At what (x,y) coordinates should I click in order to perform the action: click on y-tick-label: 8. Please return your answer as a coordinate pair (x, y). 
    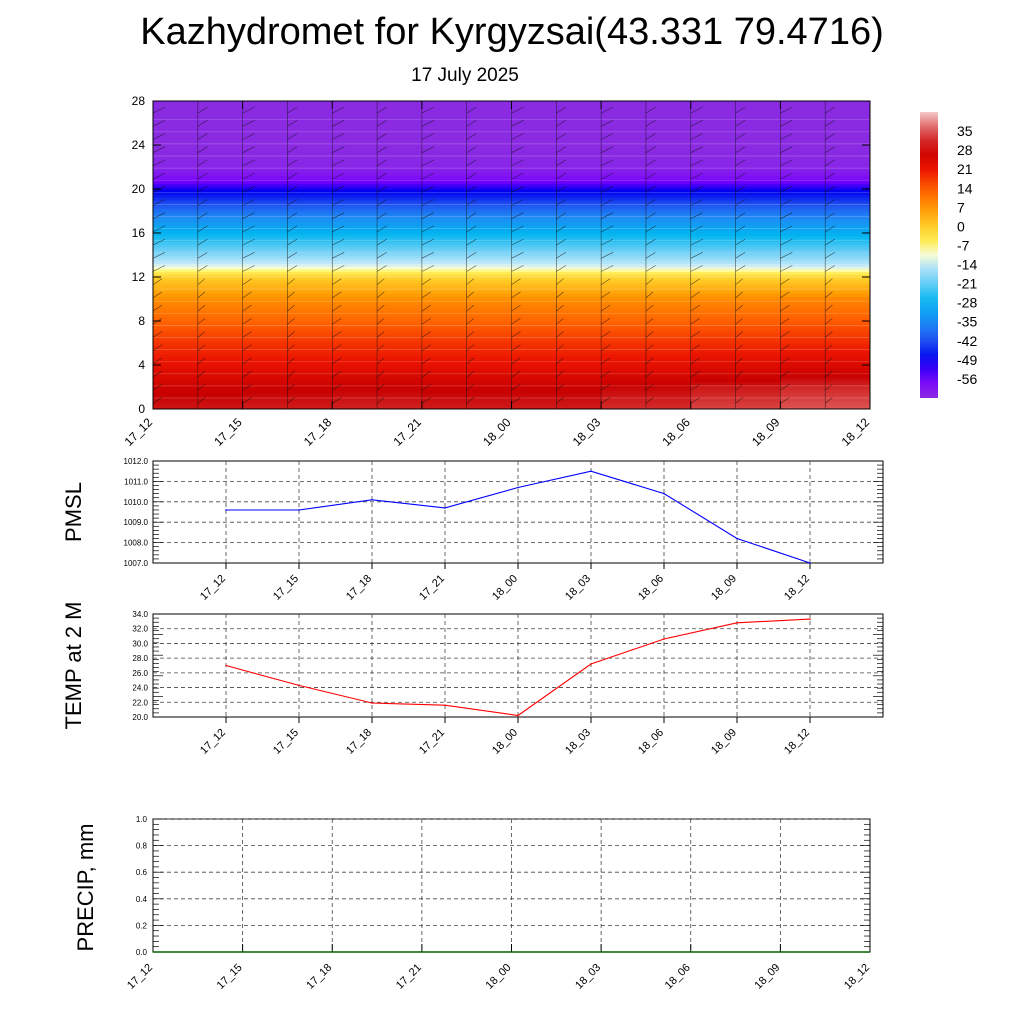
    Looking at the image, I should click on (141, 321).